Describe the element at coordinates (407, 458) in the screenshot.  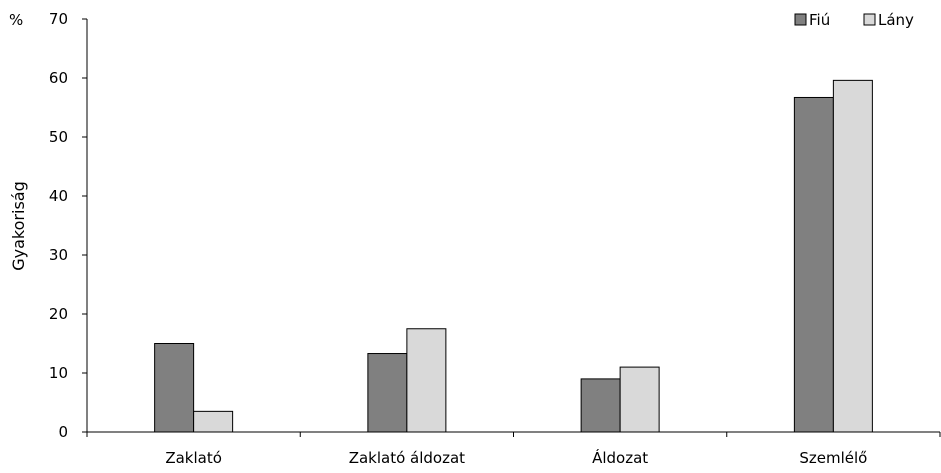
I see `x-category-label: Zaklató áldozat` at that location.